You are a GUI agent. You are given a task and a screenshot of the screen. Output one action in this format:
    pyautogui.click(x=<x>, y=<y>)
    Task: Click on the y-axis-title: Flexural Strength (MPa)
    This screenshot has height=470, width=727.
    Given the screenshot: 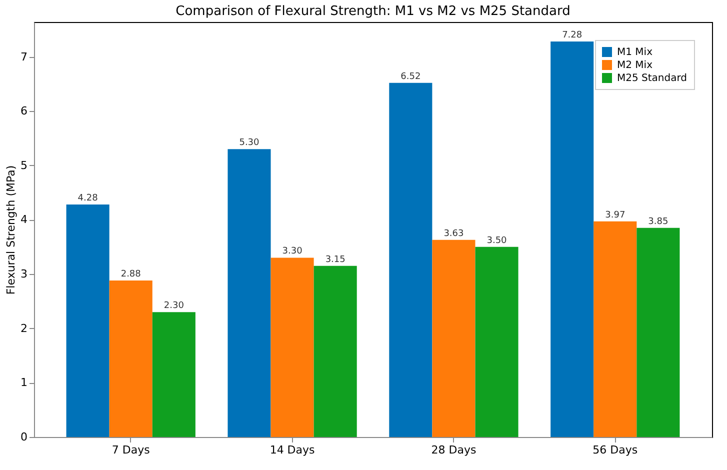 What is the action you would take?
    pyautogui.click(x=11, y=230)
    